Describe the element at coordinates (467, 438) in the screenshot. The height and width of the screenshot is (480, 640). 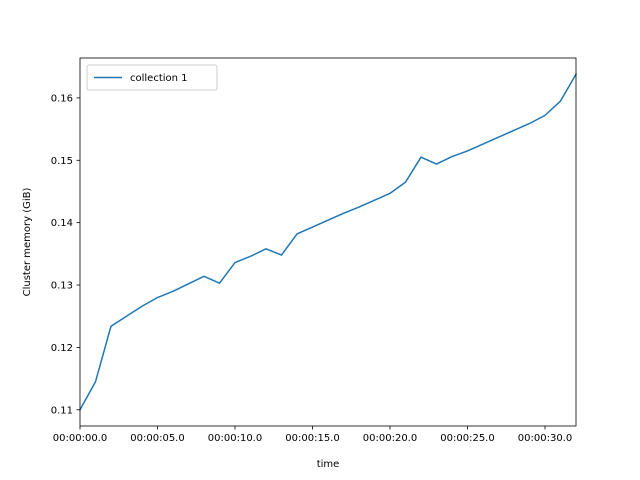
I see `x-tick-label: 00:00:25.0` at that location.